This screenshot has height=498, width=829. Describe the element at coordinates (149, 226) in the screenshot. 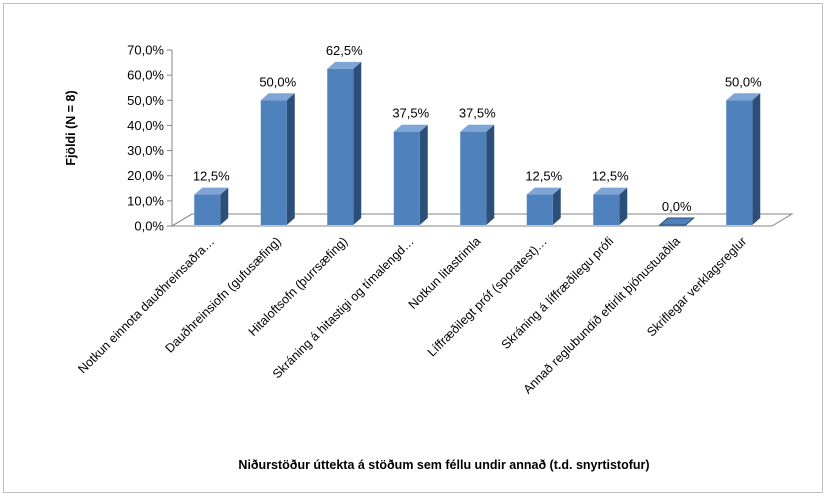

I see `y-tick-label: 0,0%` at that location.